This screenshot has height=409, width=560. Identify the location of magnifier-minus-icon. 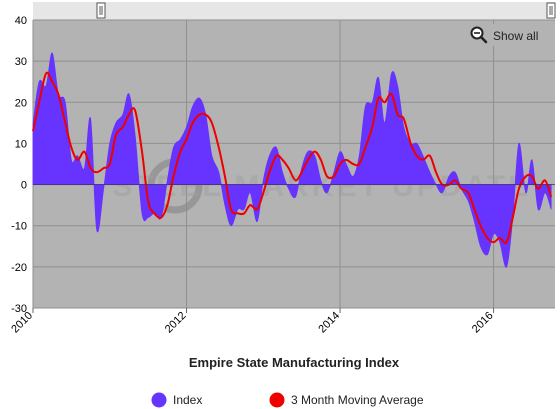
(479, 35).